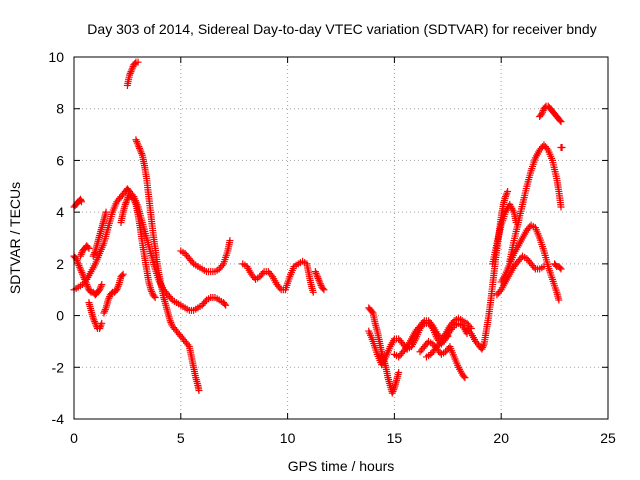  What do you see at coordinates (58, 367) in the screenshot?
I see `y-tick-label: -2` at bounding box center [58, 367].